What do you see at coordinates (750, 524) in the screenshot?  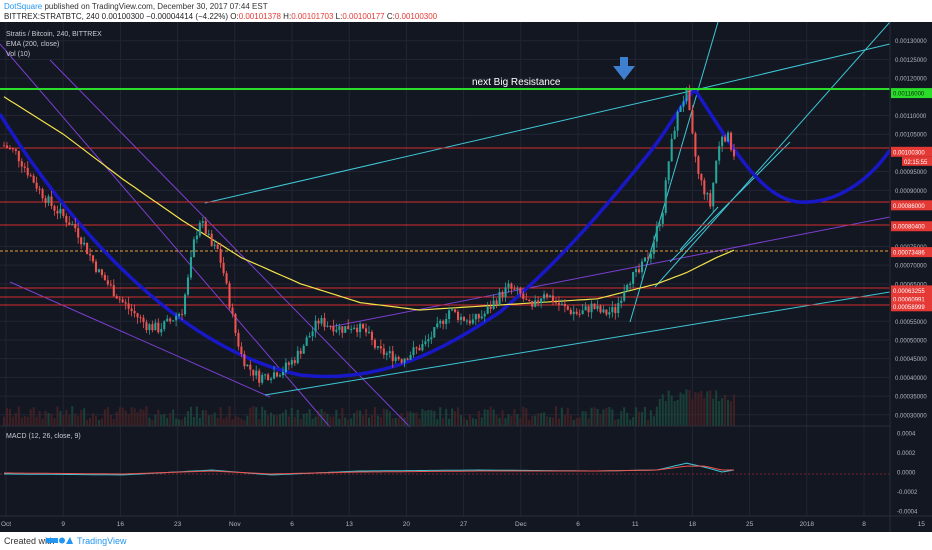 I see `time-tick-label: 25` at bounding box center [750, 524].